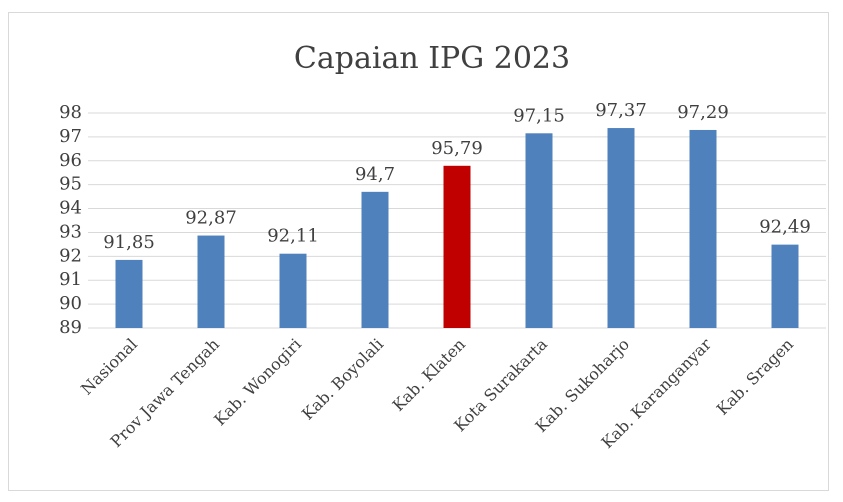  I want to click on value-label: 92,87, so click(211, 218).